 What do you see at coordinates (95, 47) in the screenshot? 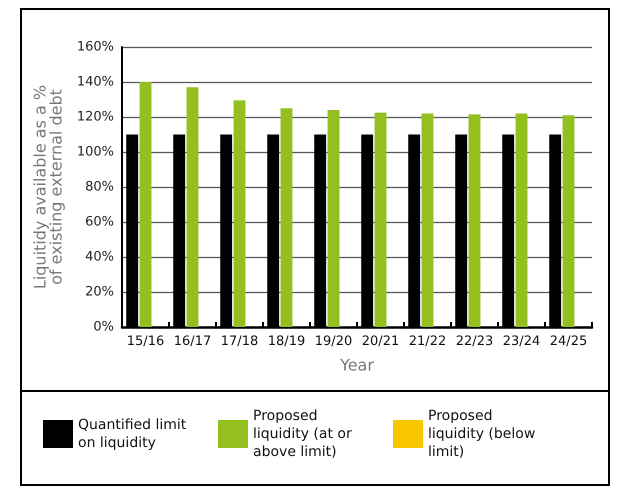
I see `y-tick-label: 160%` at bounding box center [95, 47].